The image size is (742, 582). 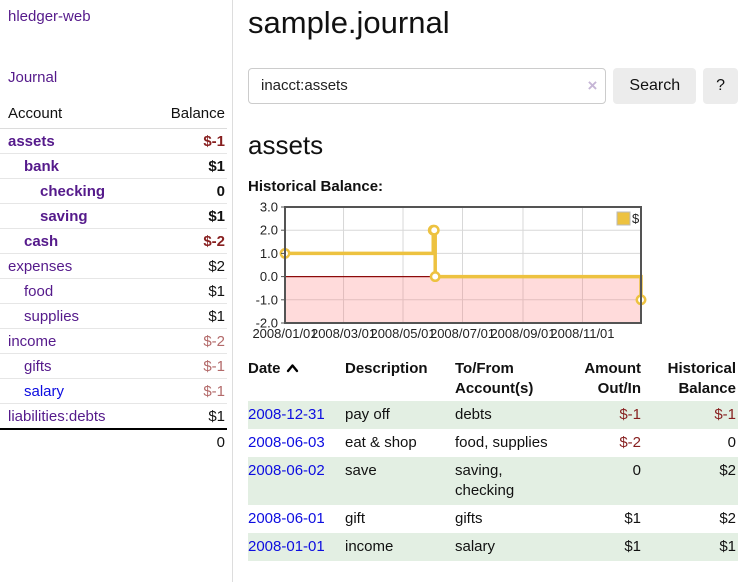 I want to click on register-balance-cell: $-1, so click(x=725, y=414).